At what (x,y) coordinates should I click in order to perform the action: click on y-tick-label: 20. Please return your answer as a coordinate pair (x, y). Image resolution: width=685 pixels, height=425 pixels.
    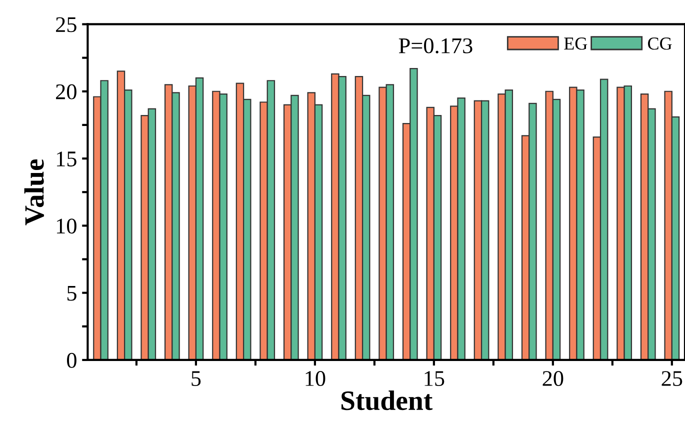
    Looking at the image, I should click on (66, 92).